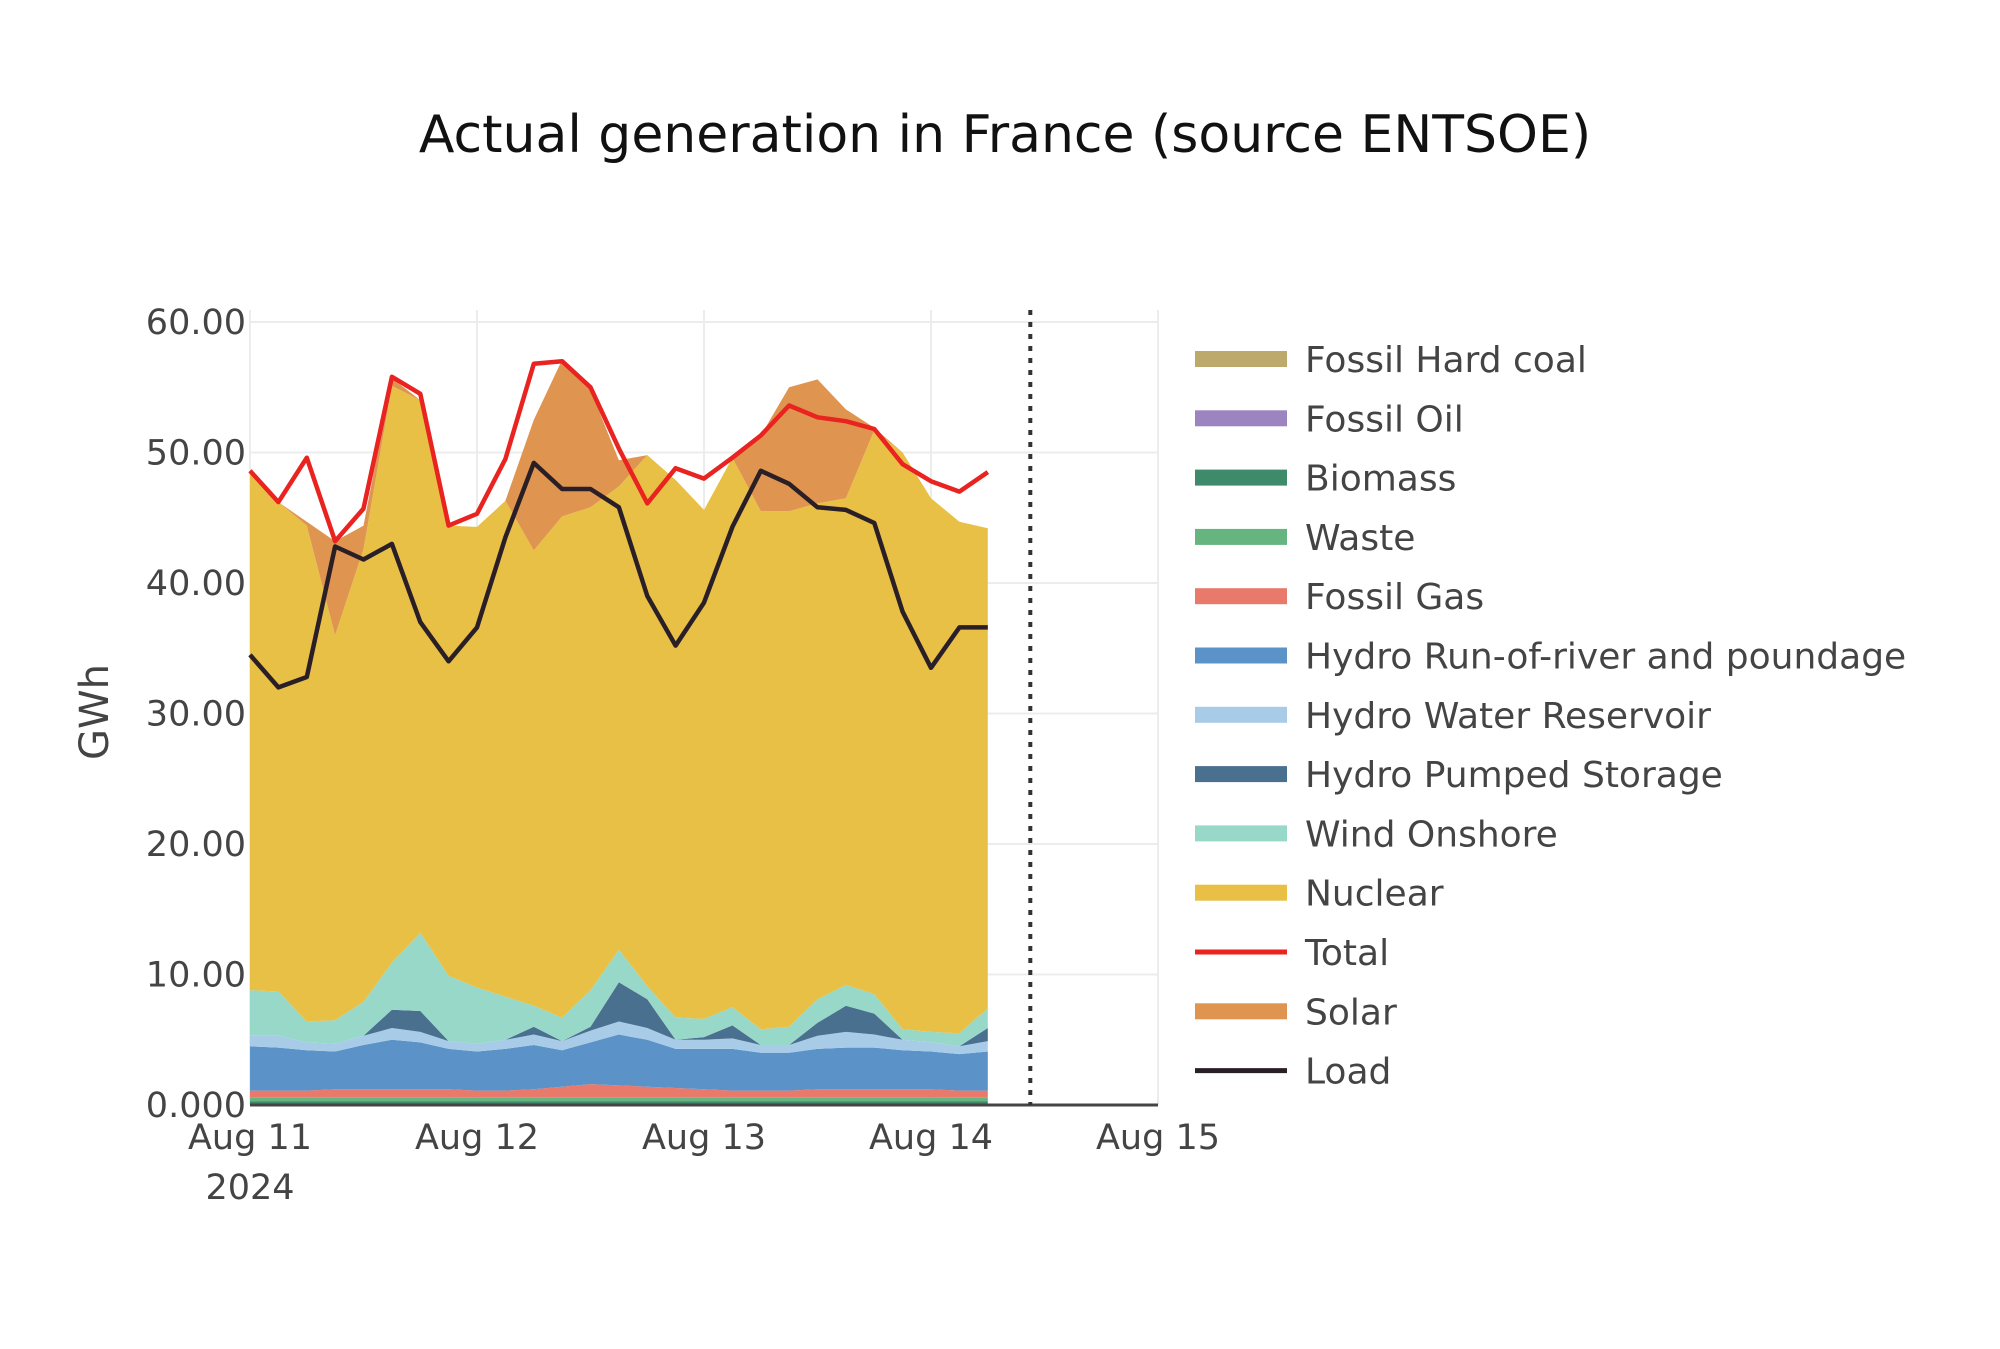 Image resolution: width=2000 pixels, height=1349 pixels. I want to click on x-tick-label: Aug 12, so click(477, 1138).